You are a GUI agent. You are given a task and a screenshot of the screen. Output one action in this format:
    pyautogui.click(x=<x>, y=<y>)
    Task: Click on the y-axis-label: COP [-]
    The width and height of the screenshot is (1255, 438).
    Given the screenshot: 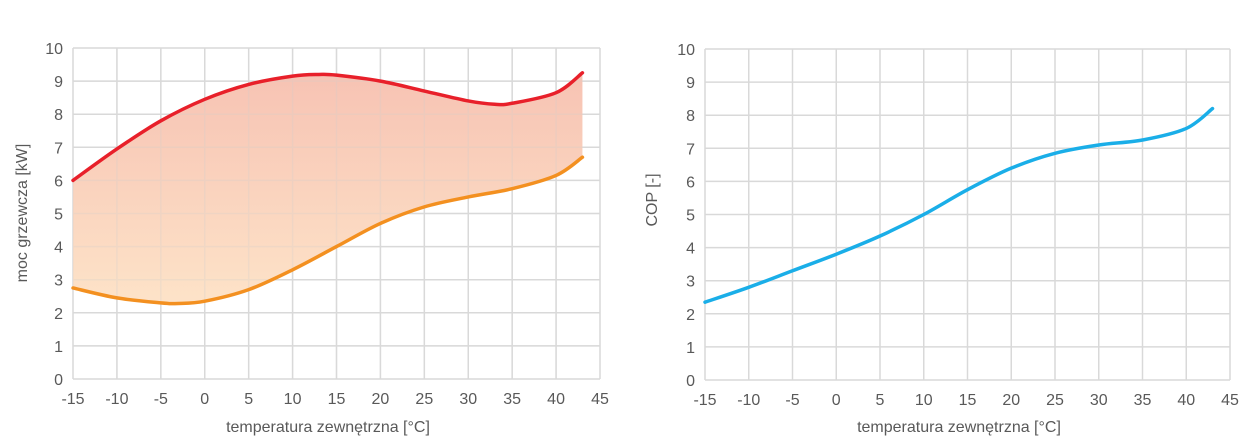 What is the action you would take?
    pyautogui.click(x=652, y=199)
    